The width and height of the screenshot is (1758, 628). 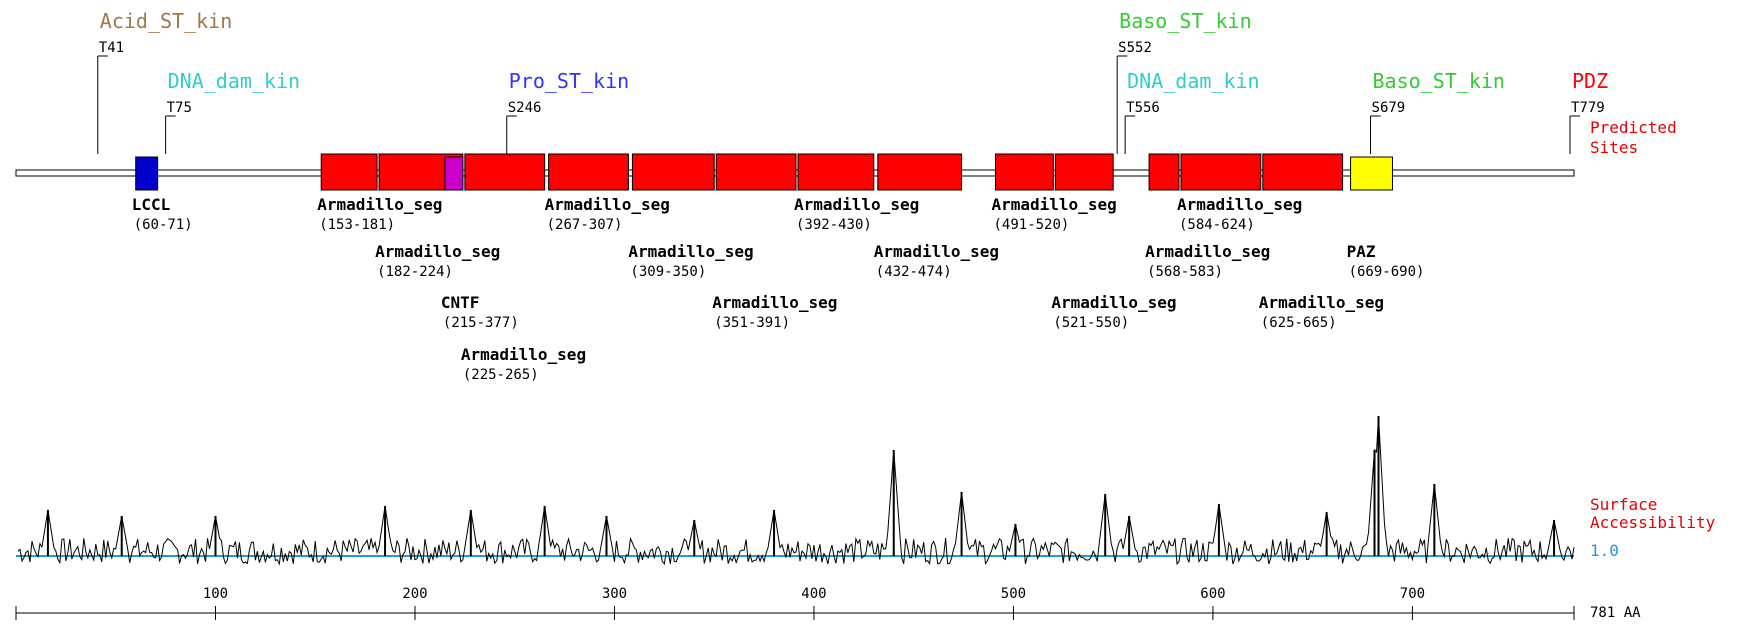 What do you see at coordinates (1321, 302) in the screenshot?
I see `domain-name-14: Armadillo_seg` at bounding box center [1321, 302].